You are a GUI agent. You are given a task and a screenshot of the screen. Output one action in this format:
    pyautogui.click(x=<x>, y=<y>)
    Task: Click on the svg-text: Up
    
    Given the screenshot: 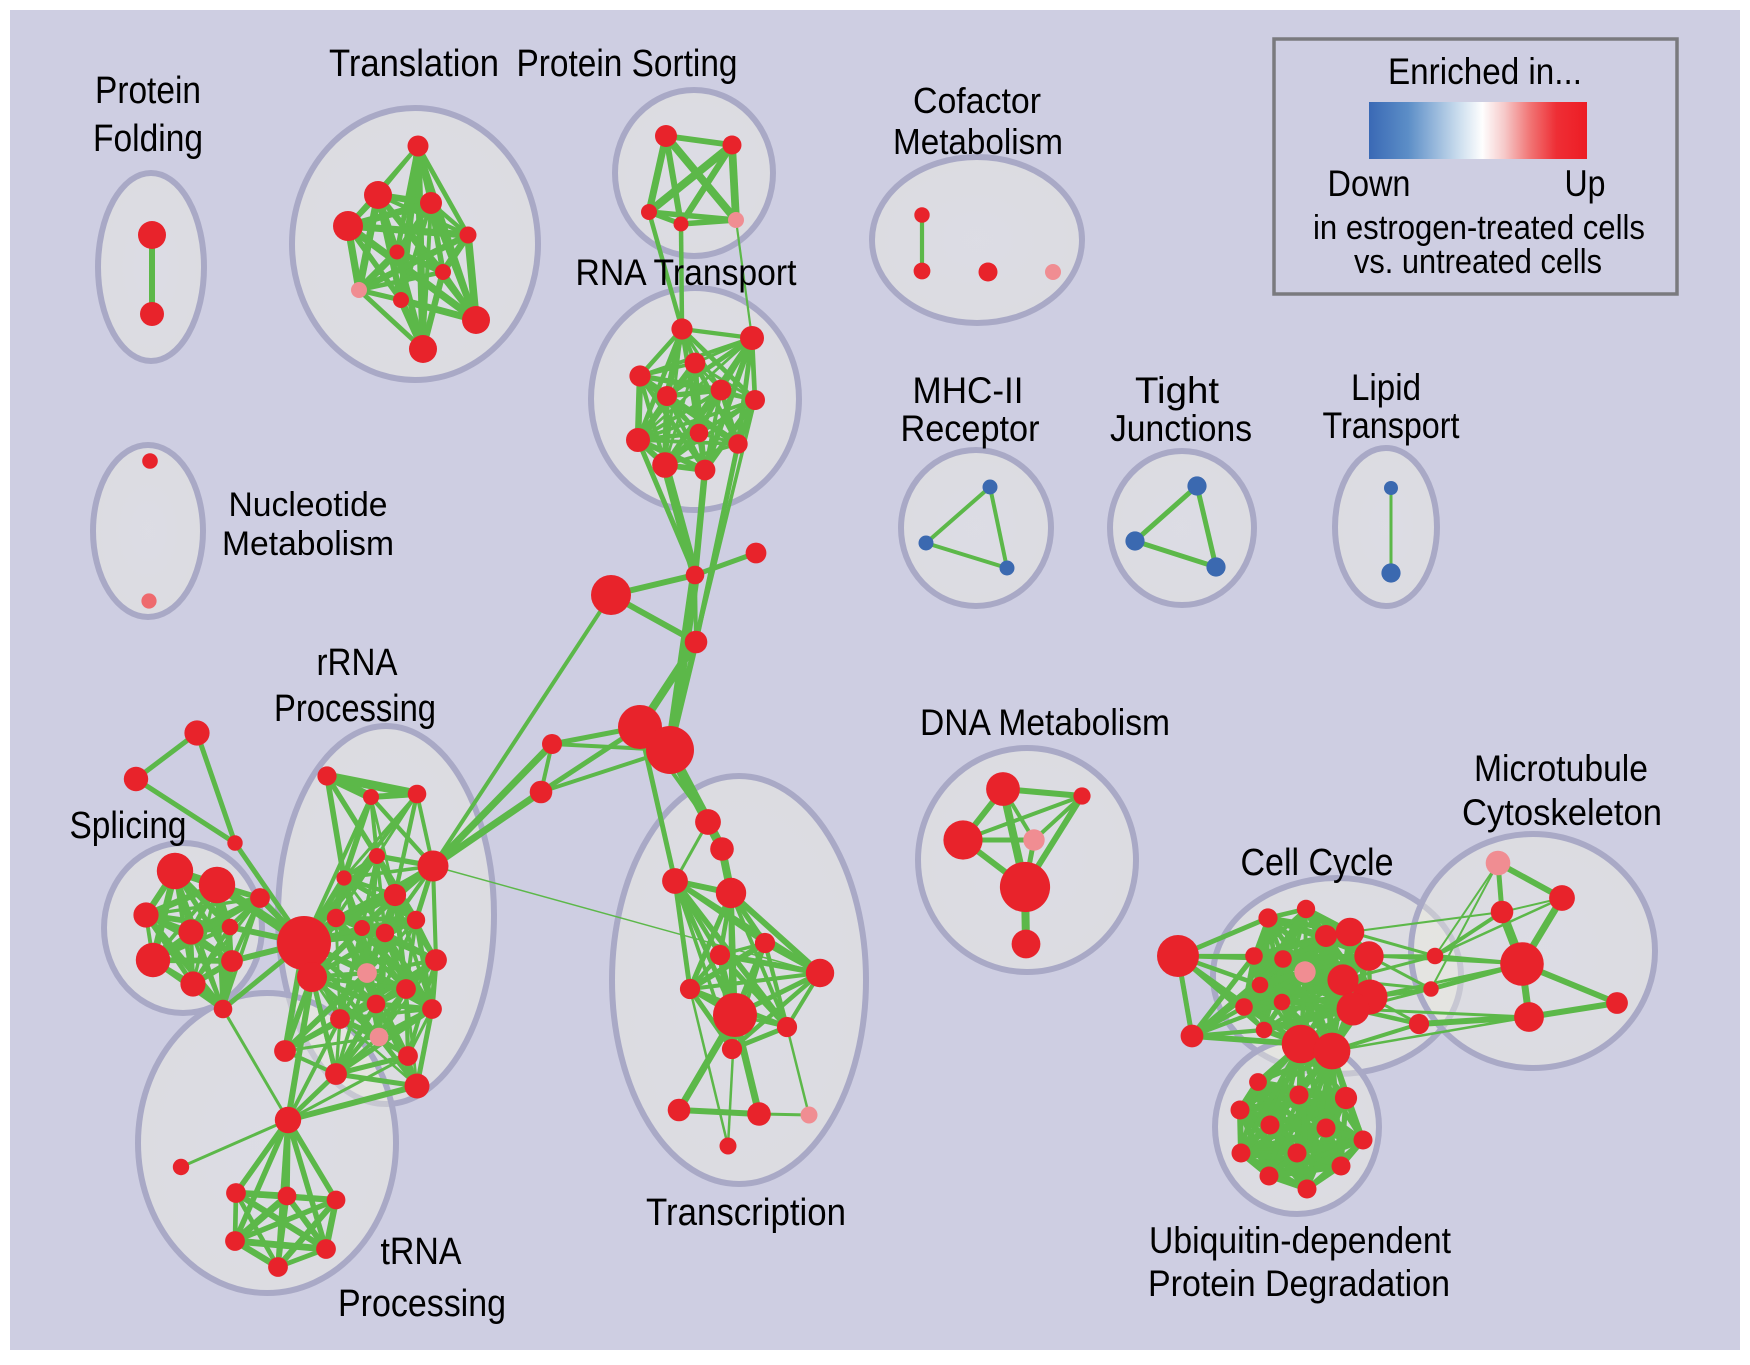 What is the action you would take?
    pyautogui.click(x=1585, y=183)
    